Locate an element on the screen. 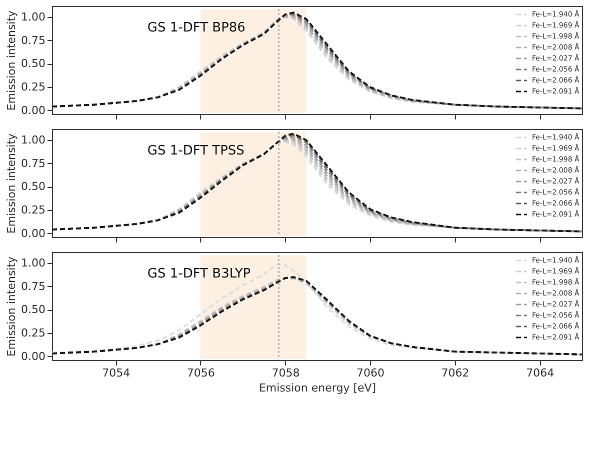 The height and width of the screenshot is (454, 601). x-axis-title: Emission energy [eV] is located at coordinates (317, 388).